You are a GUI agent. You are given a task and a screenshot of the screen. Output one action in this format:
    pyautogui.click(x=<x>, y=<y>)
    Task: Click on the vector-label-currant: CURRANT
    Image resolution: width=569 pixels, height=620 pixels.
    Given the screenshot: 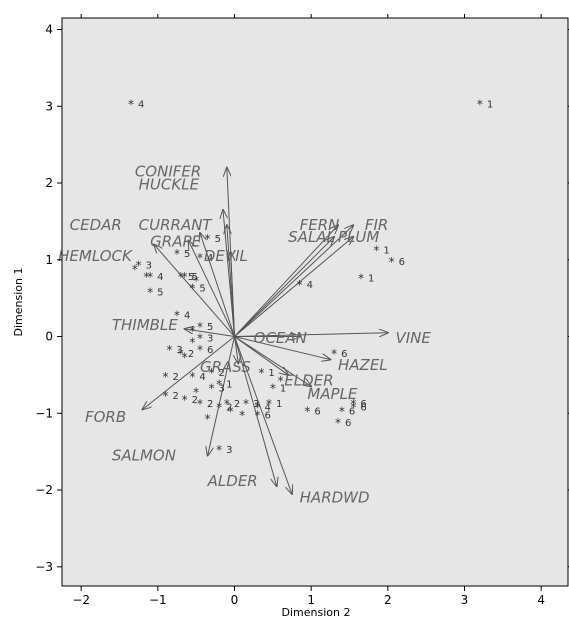 What is the action you would take?
    pyautogui.click(x=176, y=225)
    